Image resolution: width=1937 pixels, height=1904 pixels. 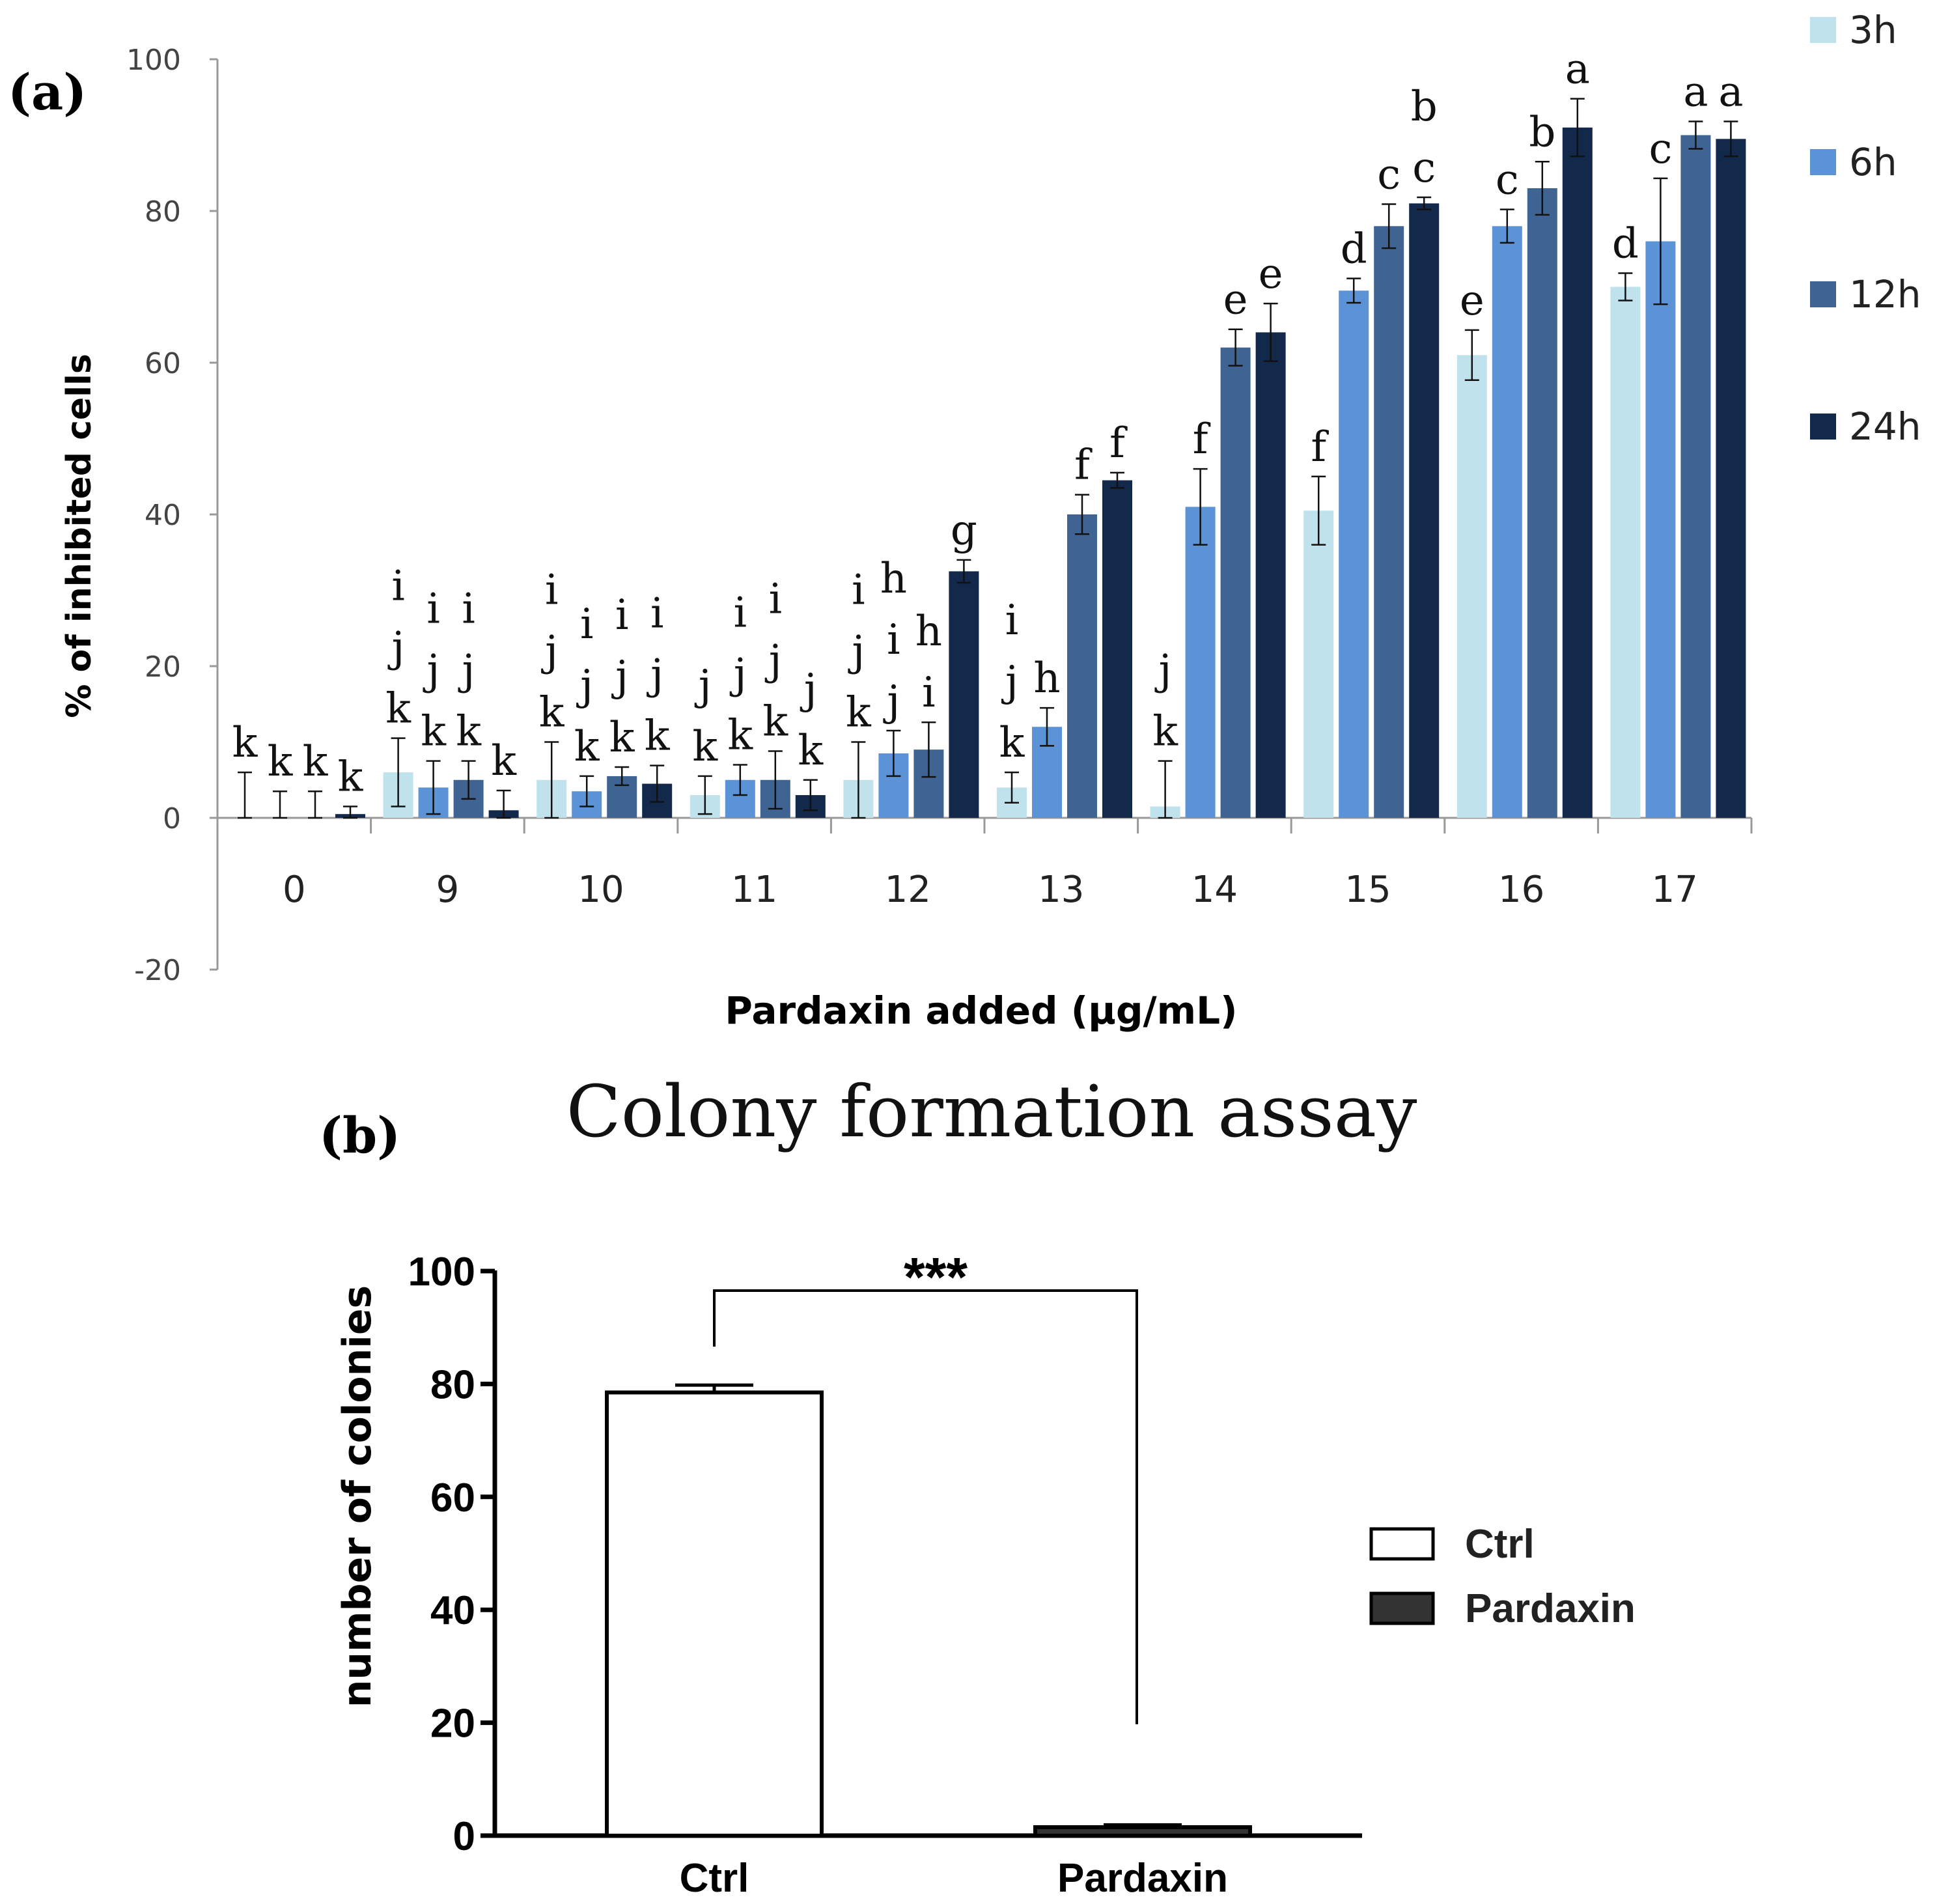 I want to click on panel-a-label: (a), so click(x=47, y=92).